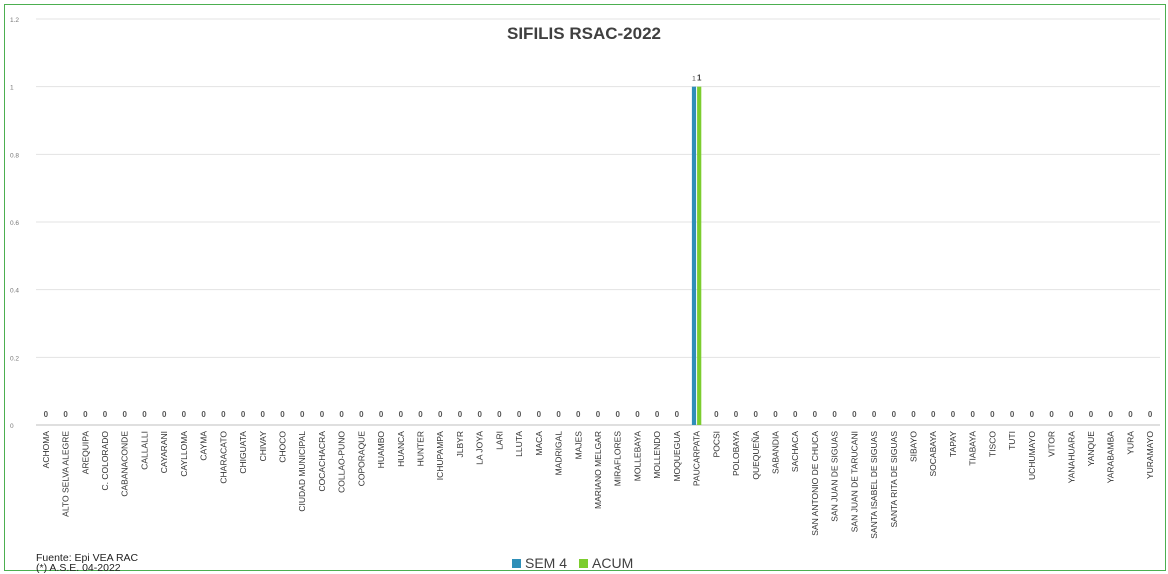 The height and width of the screenshot is (574, 1168). I want to click on x-tick-label: HUNTER, so click(421, 448).